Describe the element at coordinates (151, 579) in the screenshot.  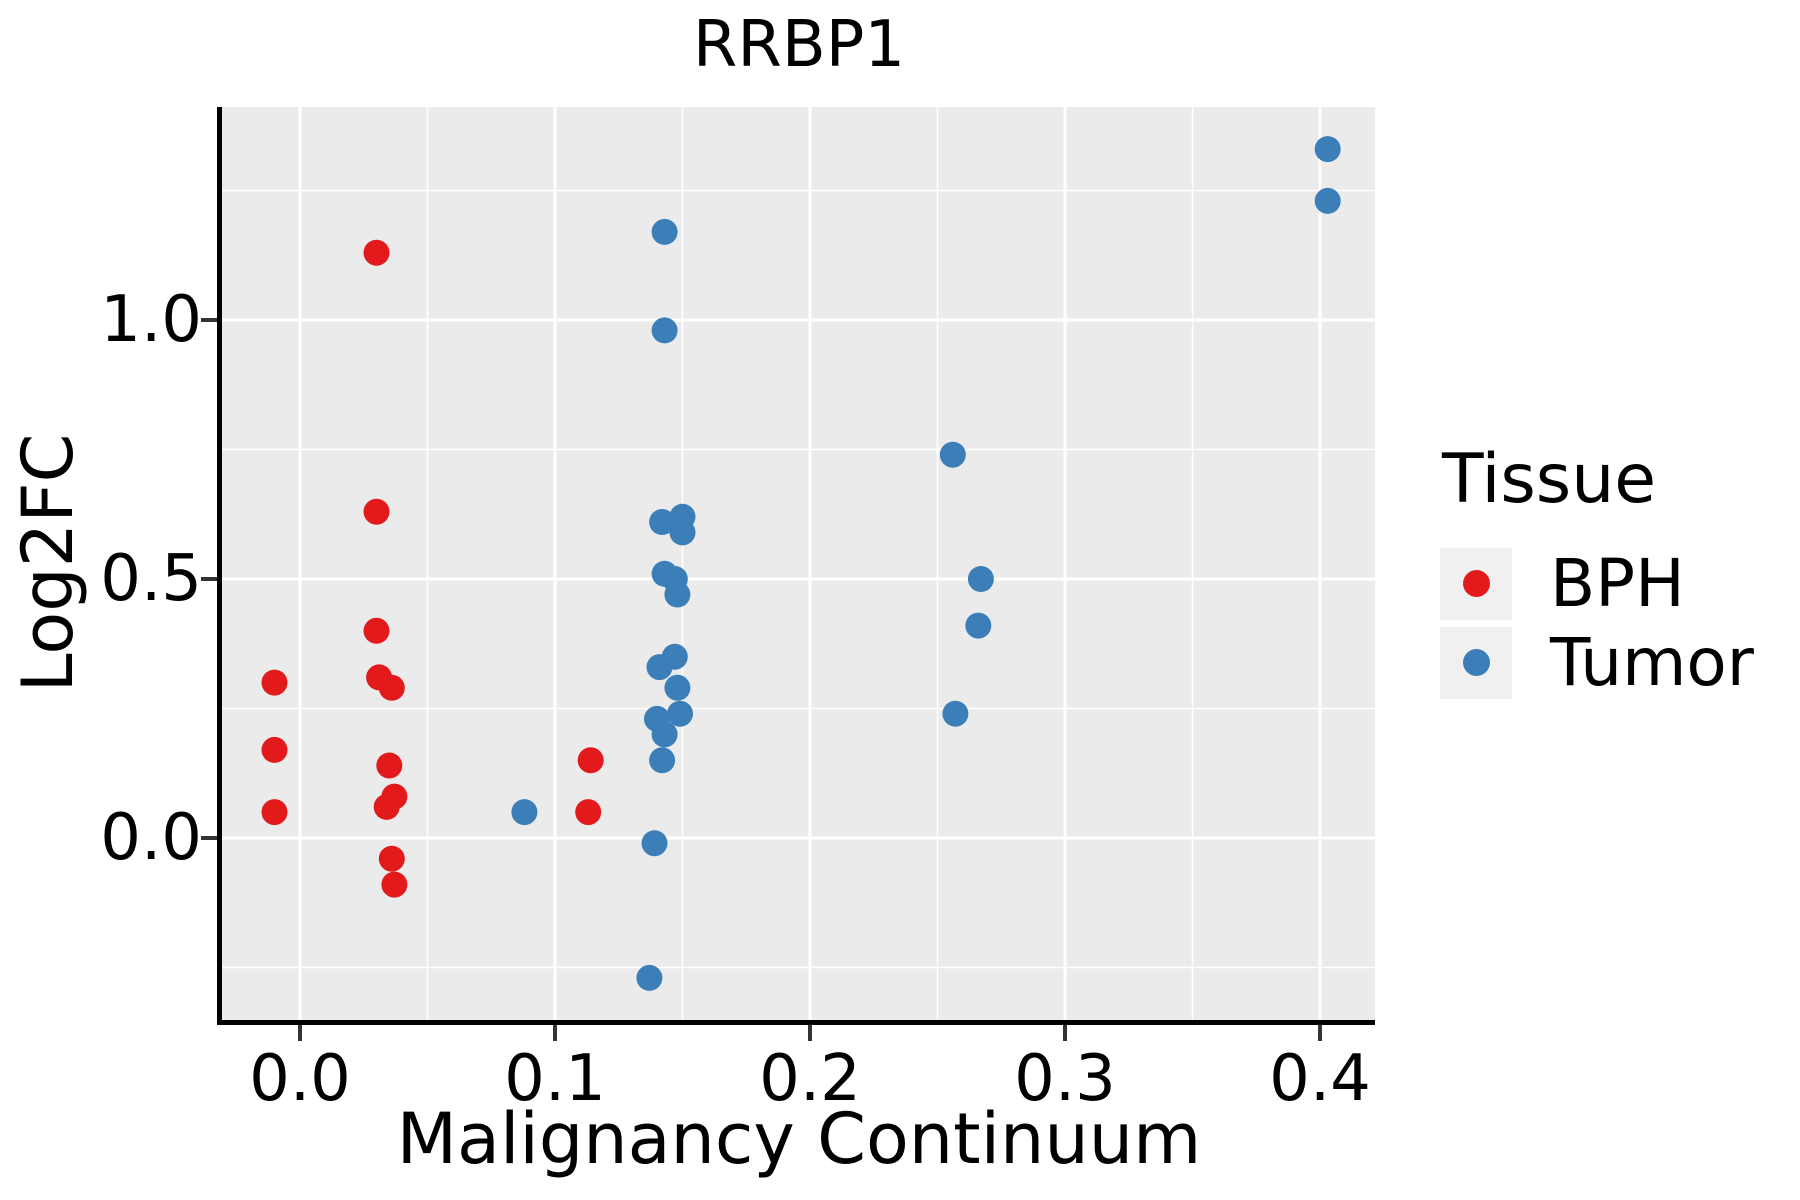
I see `y-tick-label: 0.5` at that location.